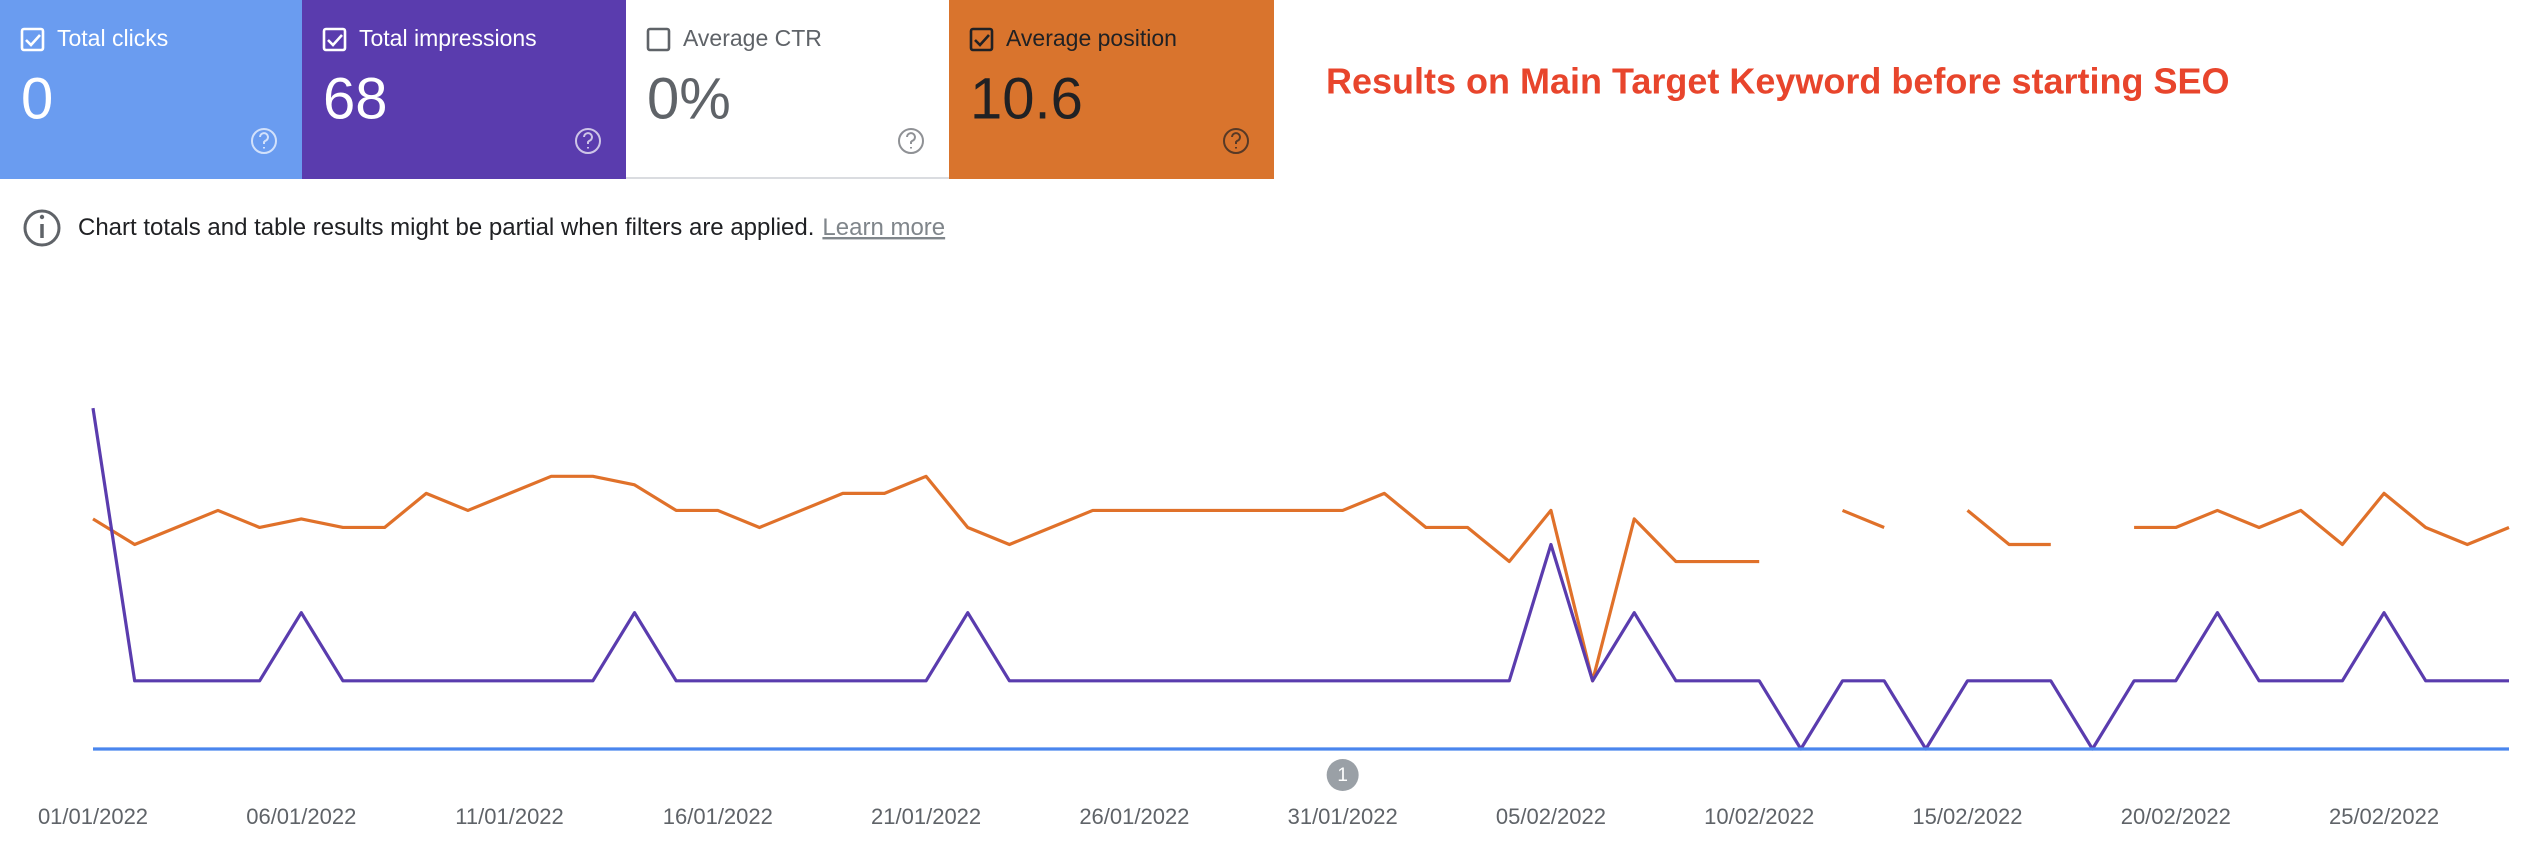  Describe the element at coordinates (42, 228) in the screenshot. I see `info-icon` at that location.